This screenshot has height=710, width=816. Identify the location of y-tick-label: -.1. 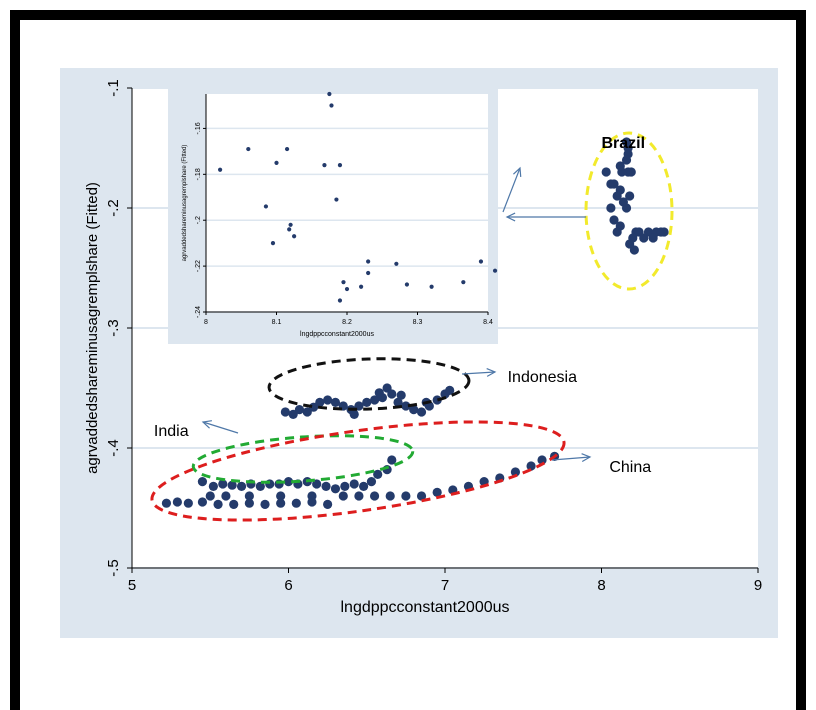
(113, 88).